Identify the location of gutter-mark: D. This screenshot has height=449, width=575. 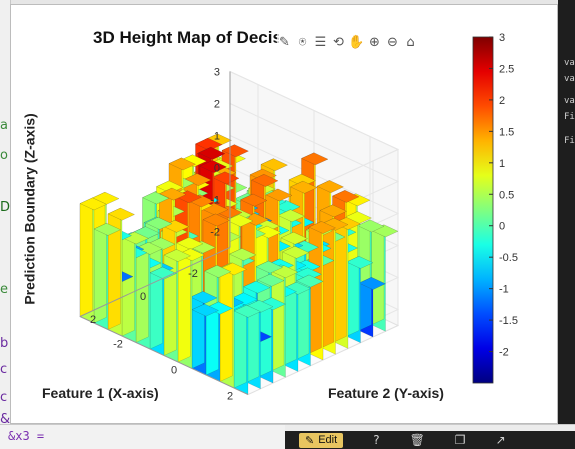
(5, 207).